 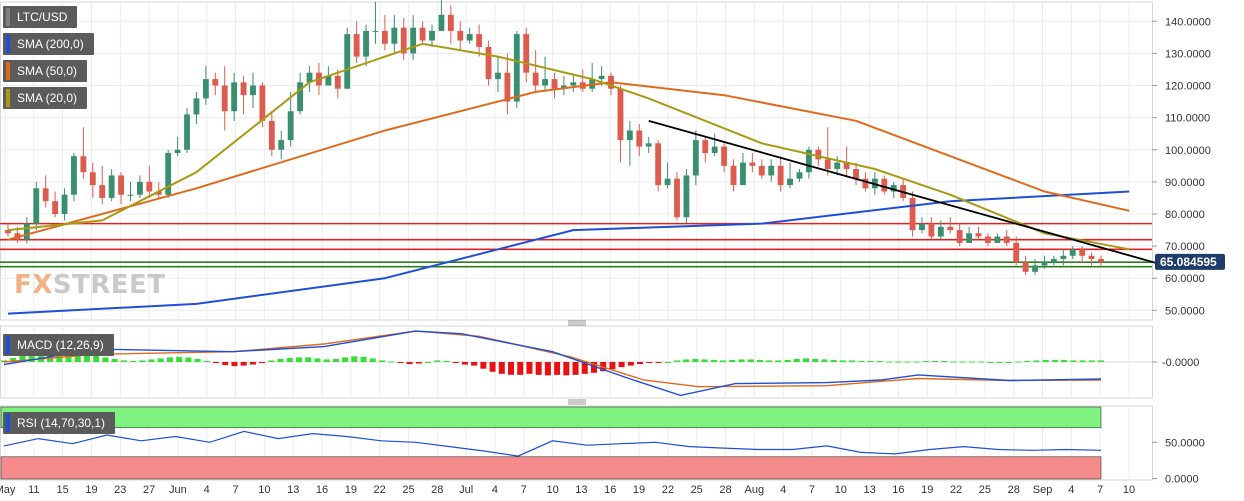 I want to click on logo-fx: FX, so click(x=33, y=285).